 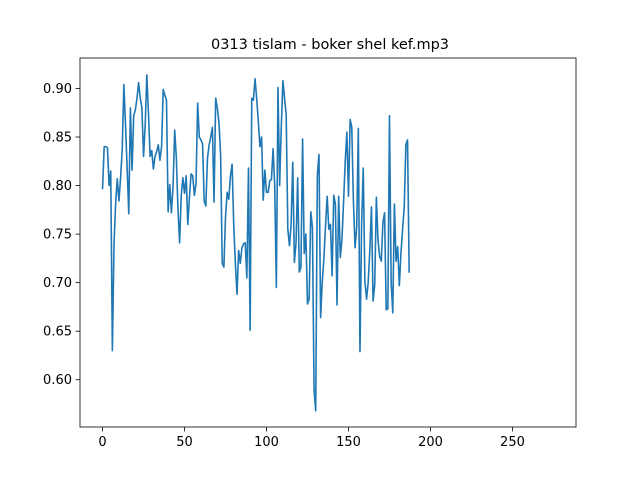 What do you see at coordinates (512, 442) in the screenshot?
I see `x-tick-label: 250` at bounding box center [512, 442].